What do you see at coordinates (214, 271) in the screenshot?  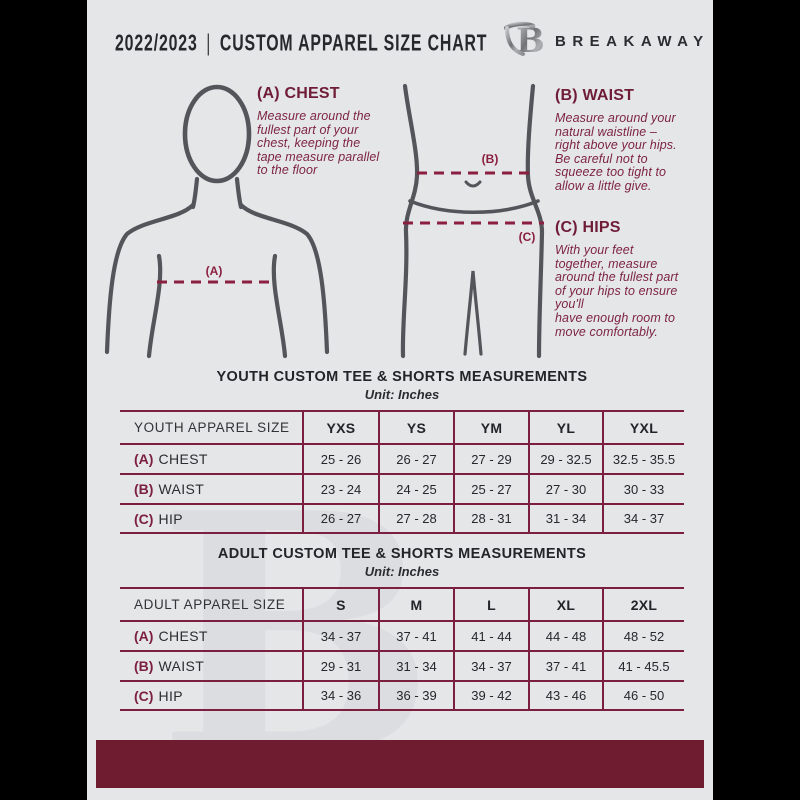 I see `chest-line-label: (A)` at bounding box center [214, 271].